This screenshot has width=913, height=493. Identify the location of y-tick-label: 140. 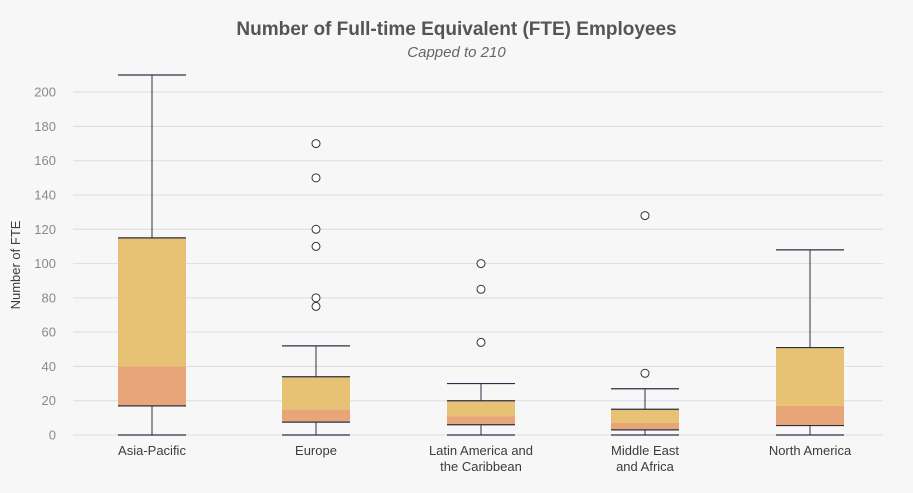
(45, 195).